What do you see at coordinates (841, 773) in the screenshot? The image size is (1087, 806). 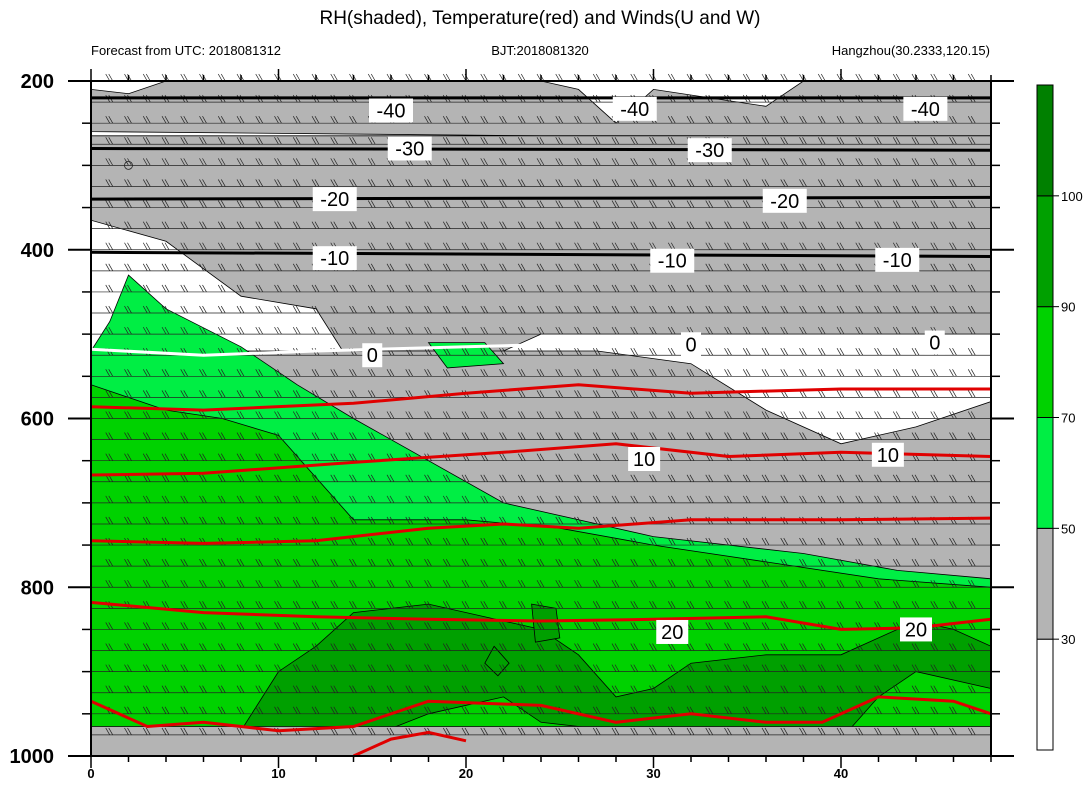 I see `x-tick-label: 40` at bounding box center [841, 773].